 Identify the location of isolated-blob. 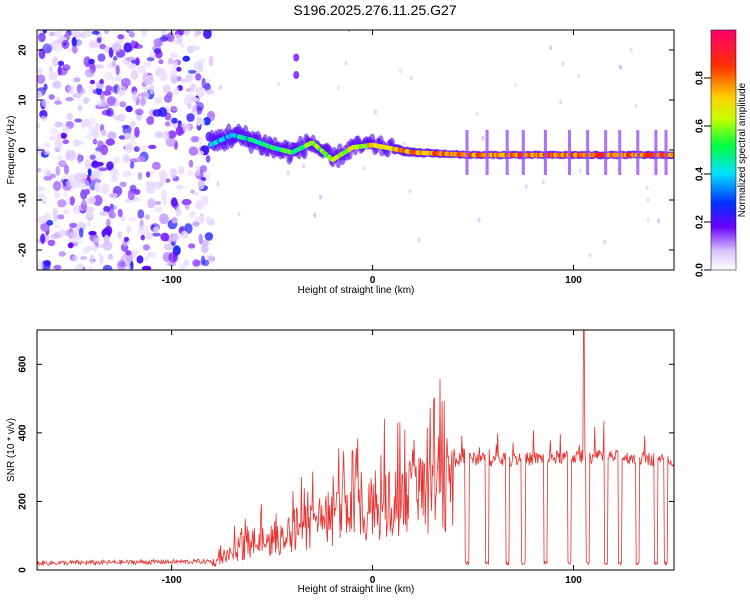
(296, 75).